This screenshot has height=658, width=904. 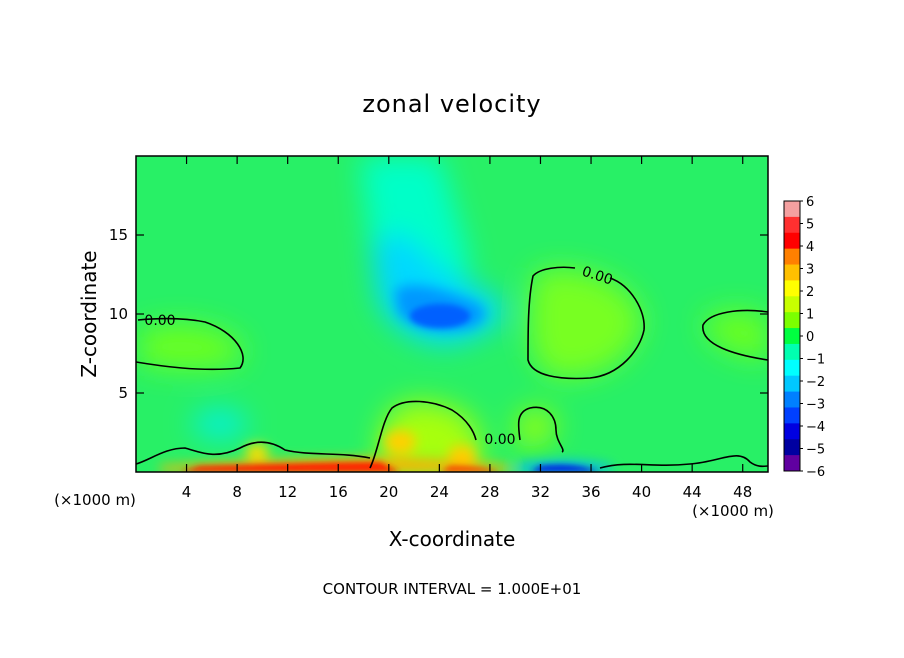 I want to click on colorbar-label: 5, so click(x=810, y=225).